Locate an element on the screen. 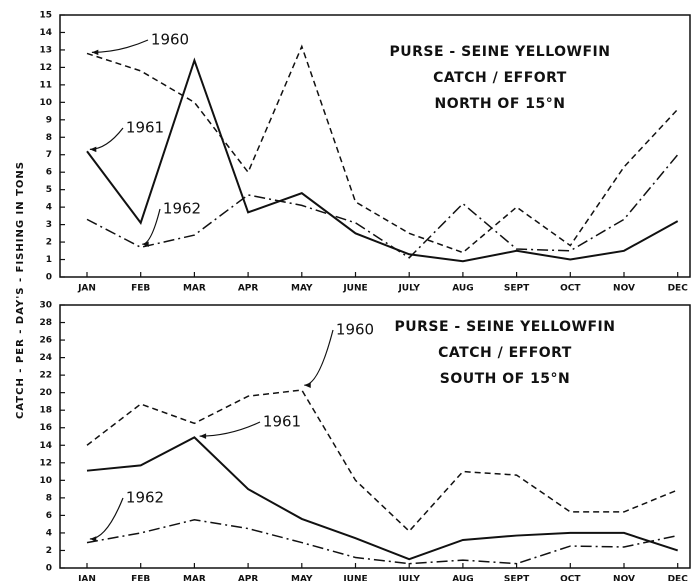 The width and height of the screenshot is (695, 581). y-tick-label: 16 is located at coordinates (45, 428).